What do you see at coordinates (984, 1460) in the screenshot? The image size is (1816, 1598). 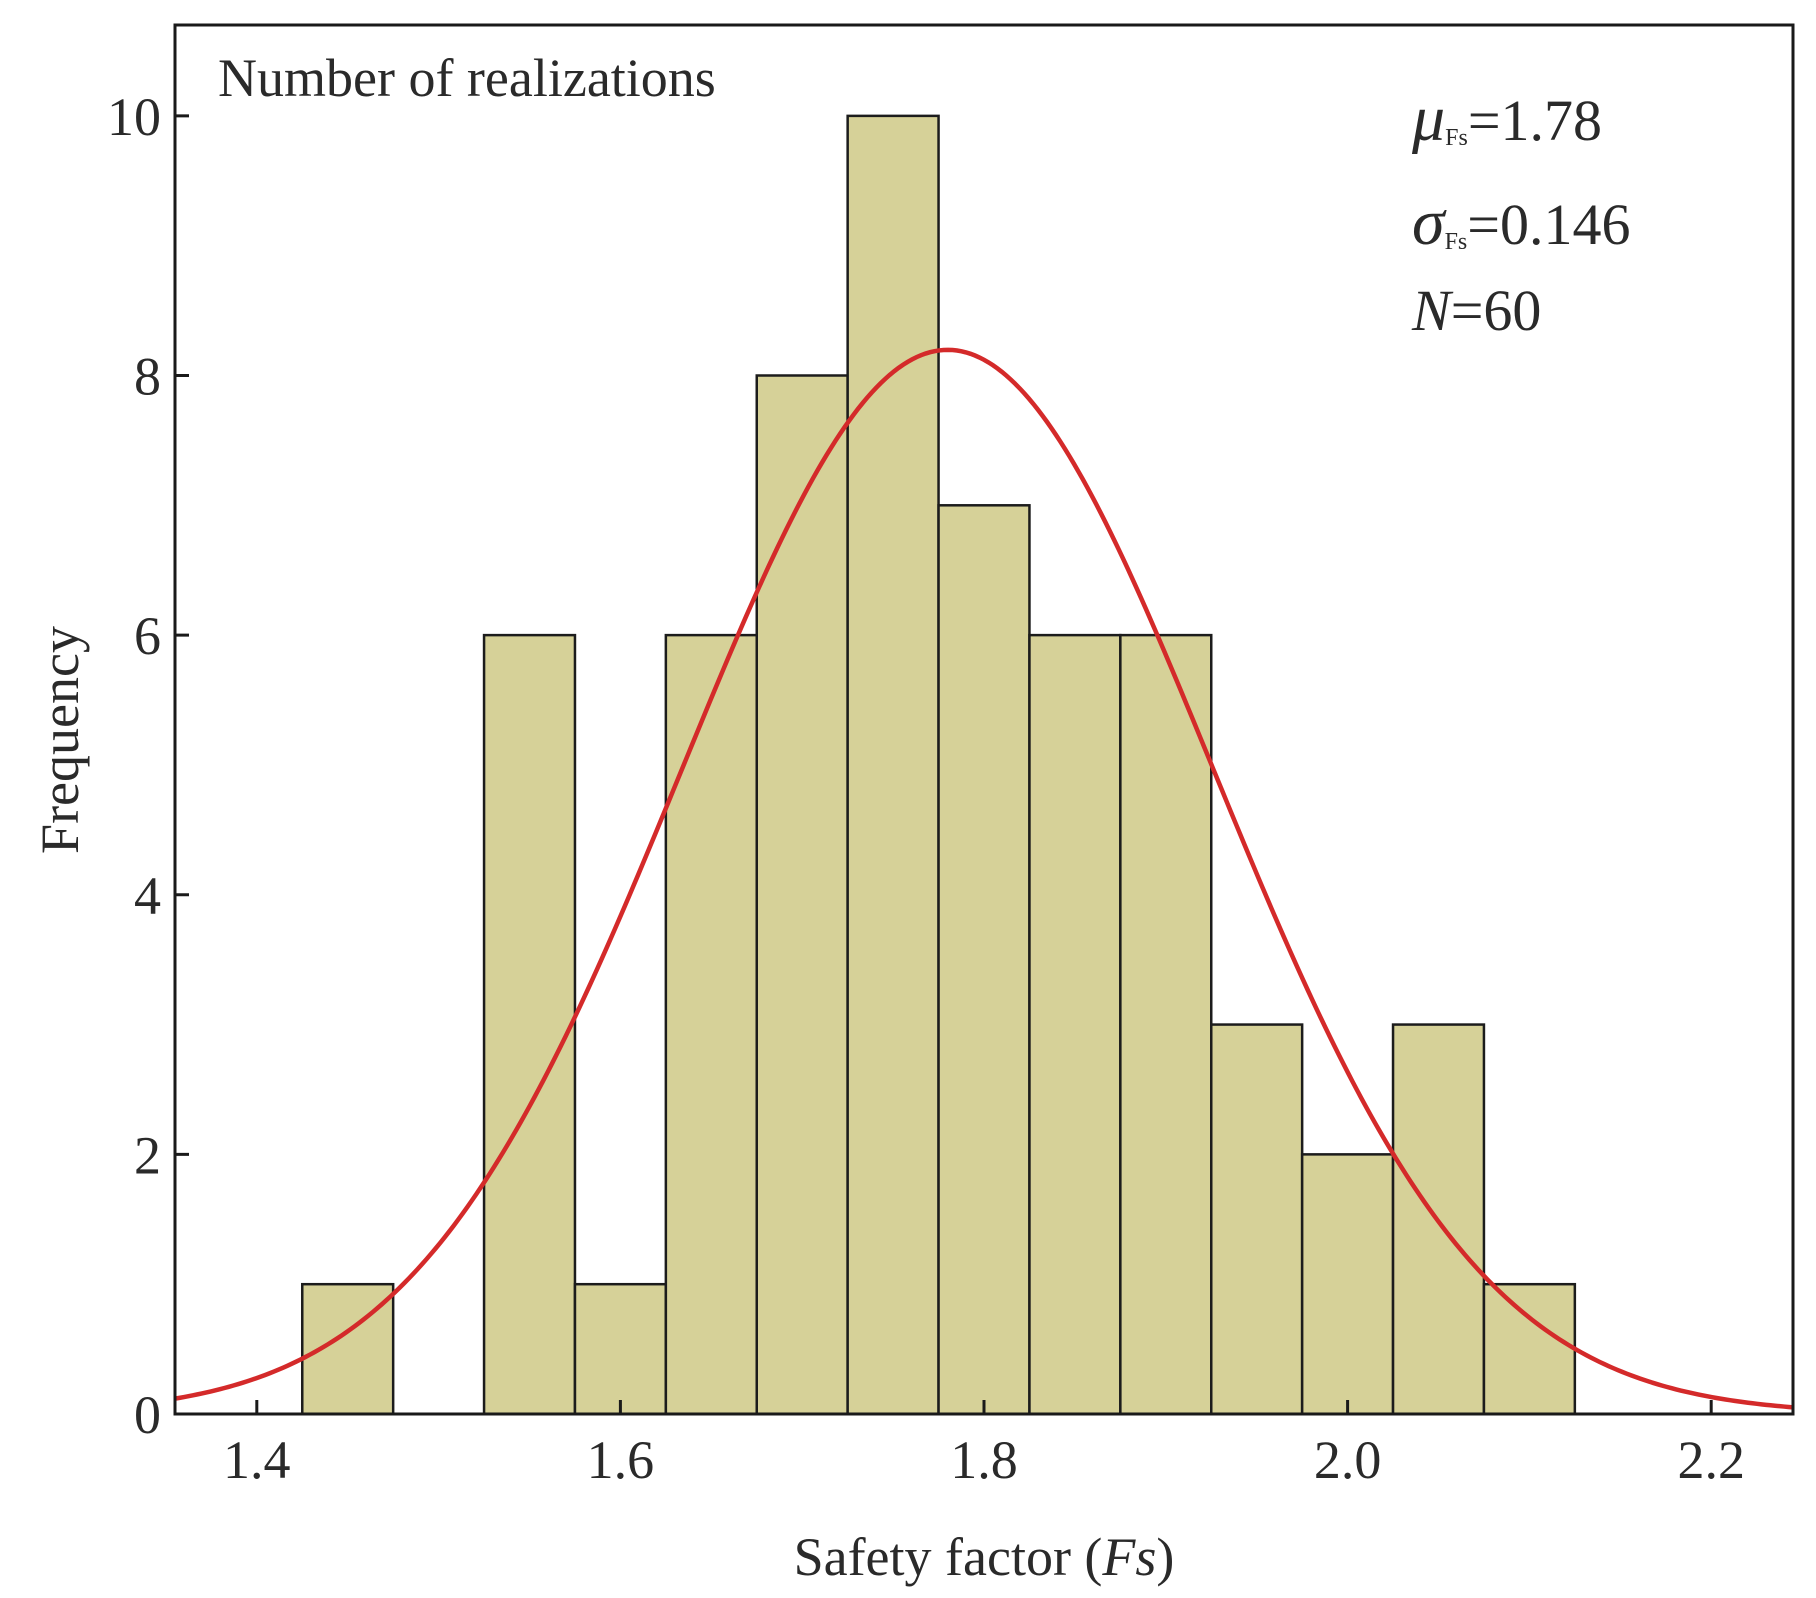 I see `x-tick-label-1.8: 1.8` at bounding box center [984, 1460].